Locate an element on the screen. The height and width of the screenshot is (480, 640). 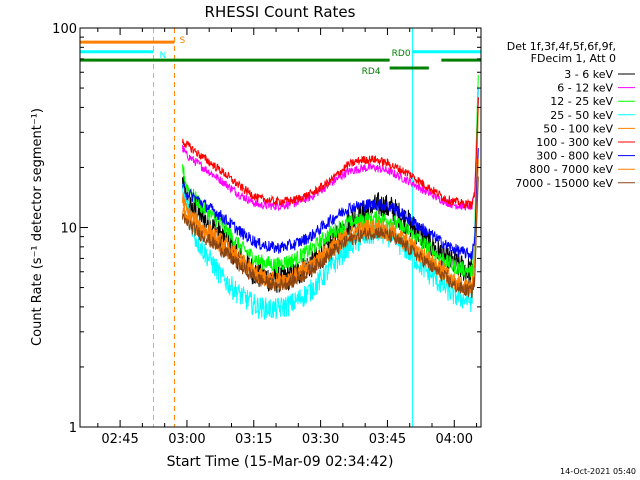
legend-label-2: 12 - 25 keV is located at coordinates (581, 101).